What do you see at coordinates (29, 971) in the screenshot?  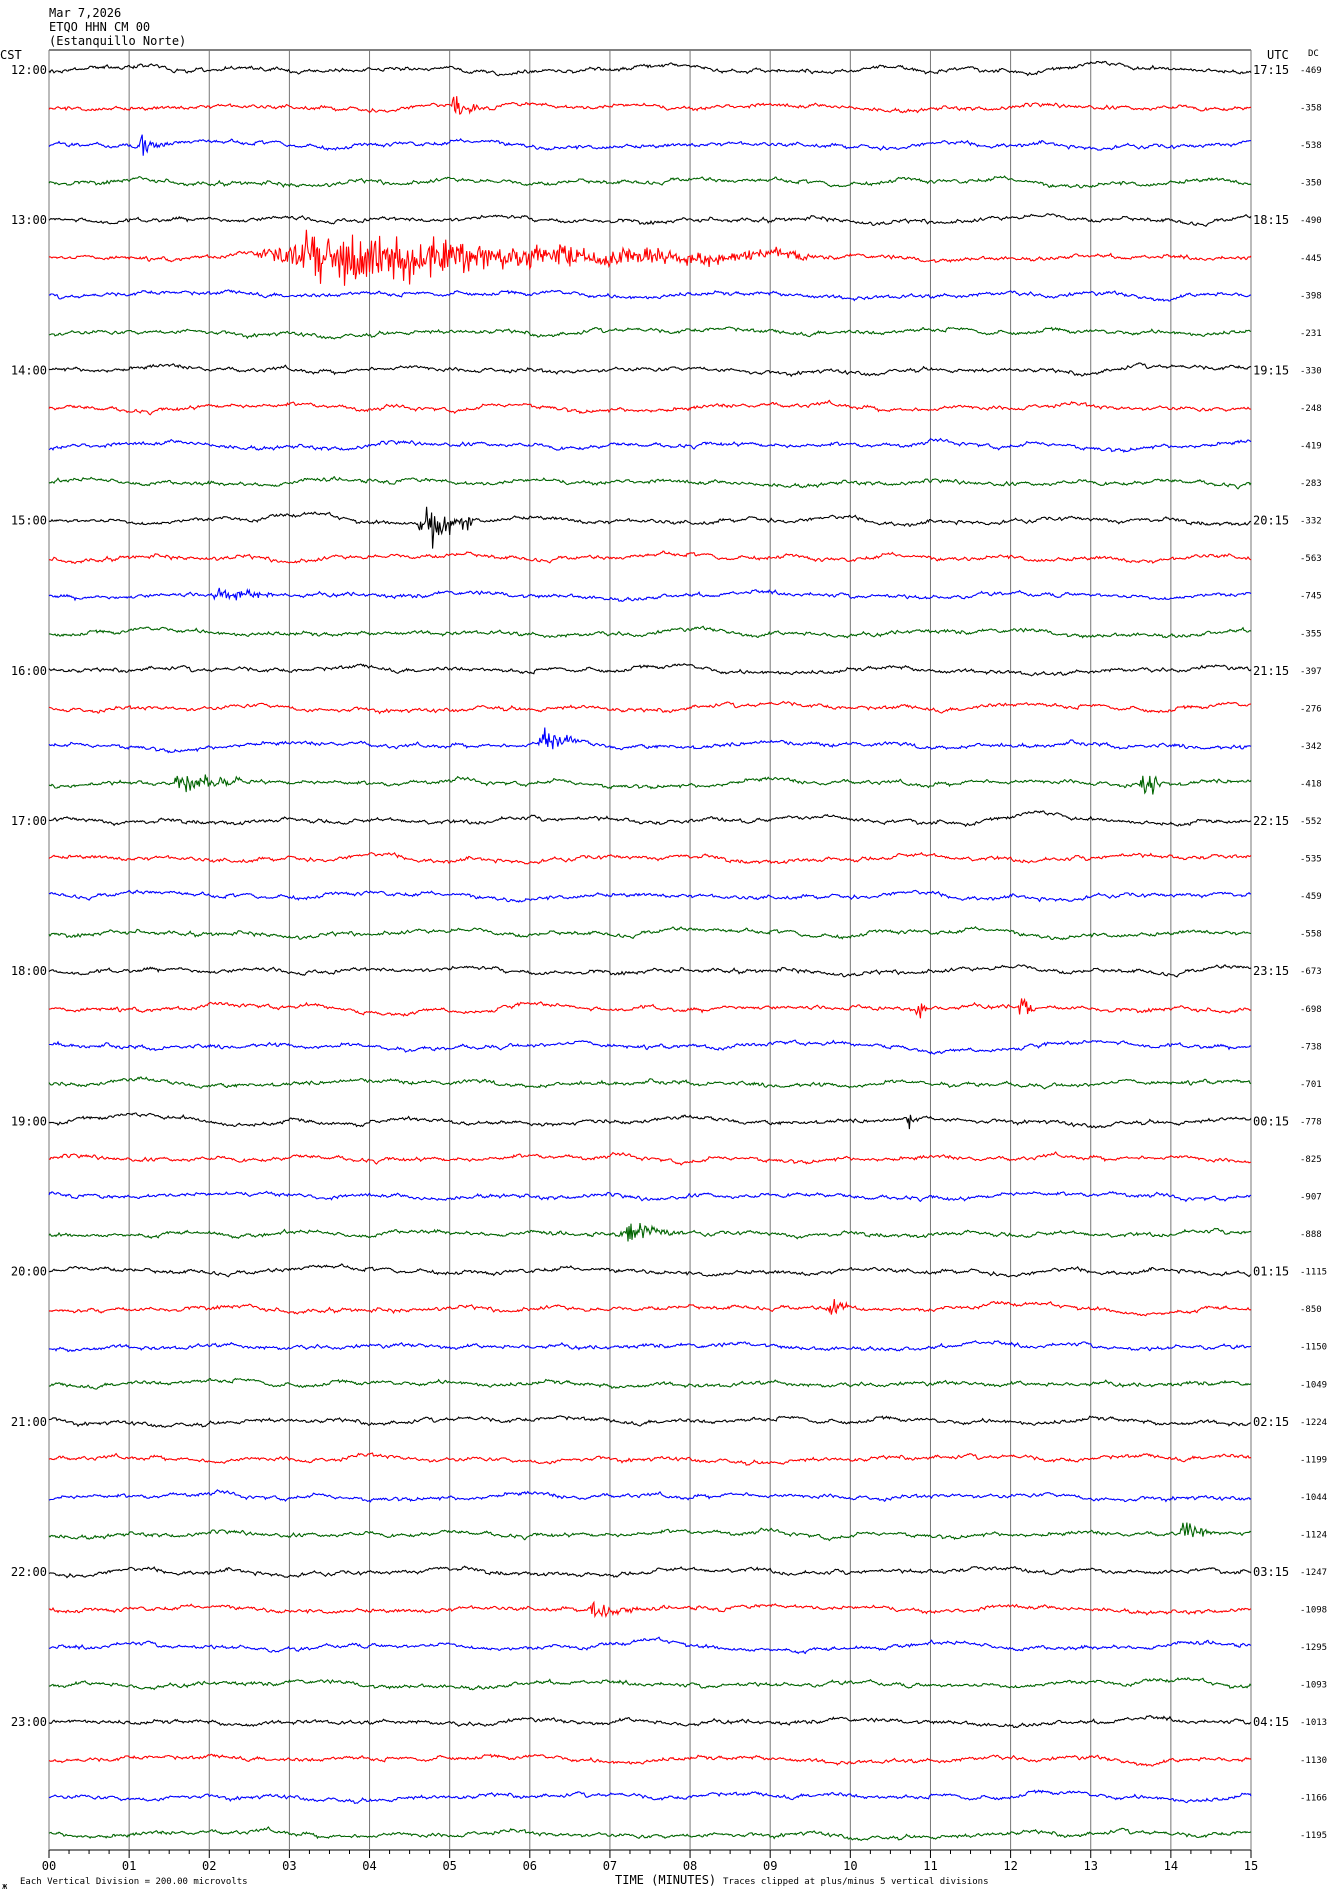 I see `cst-hour-label-6: 18:00` at bounding box center [29, 971].